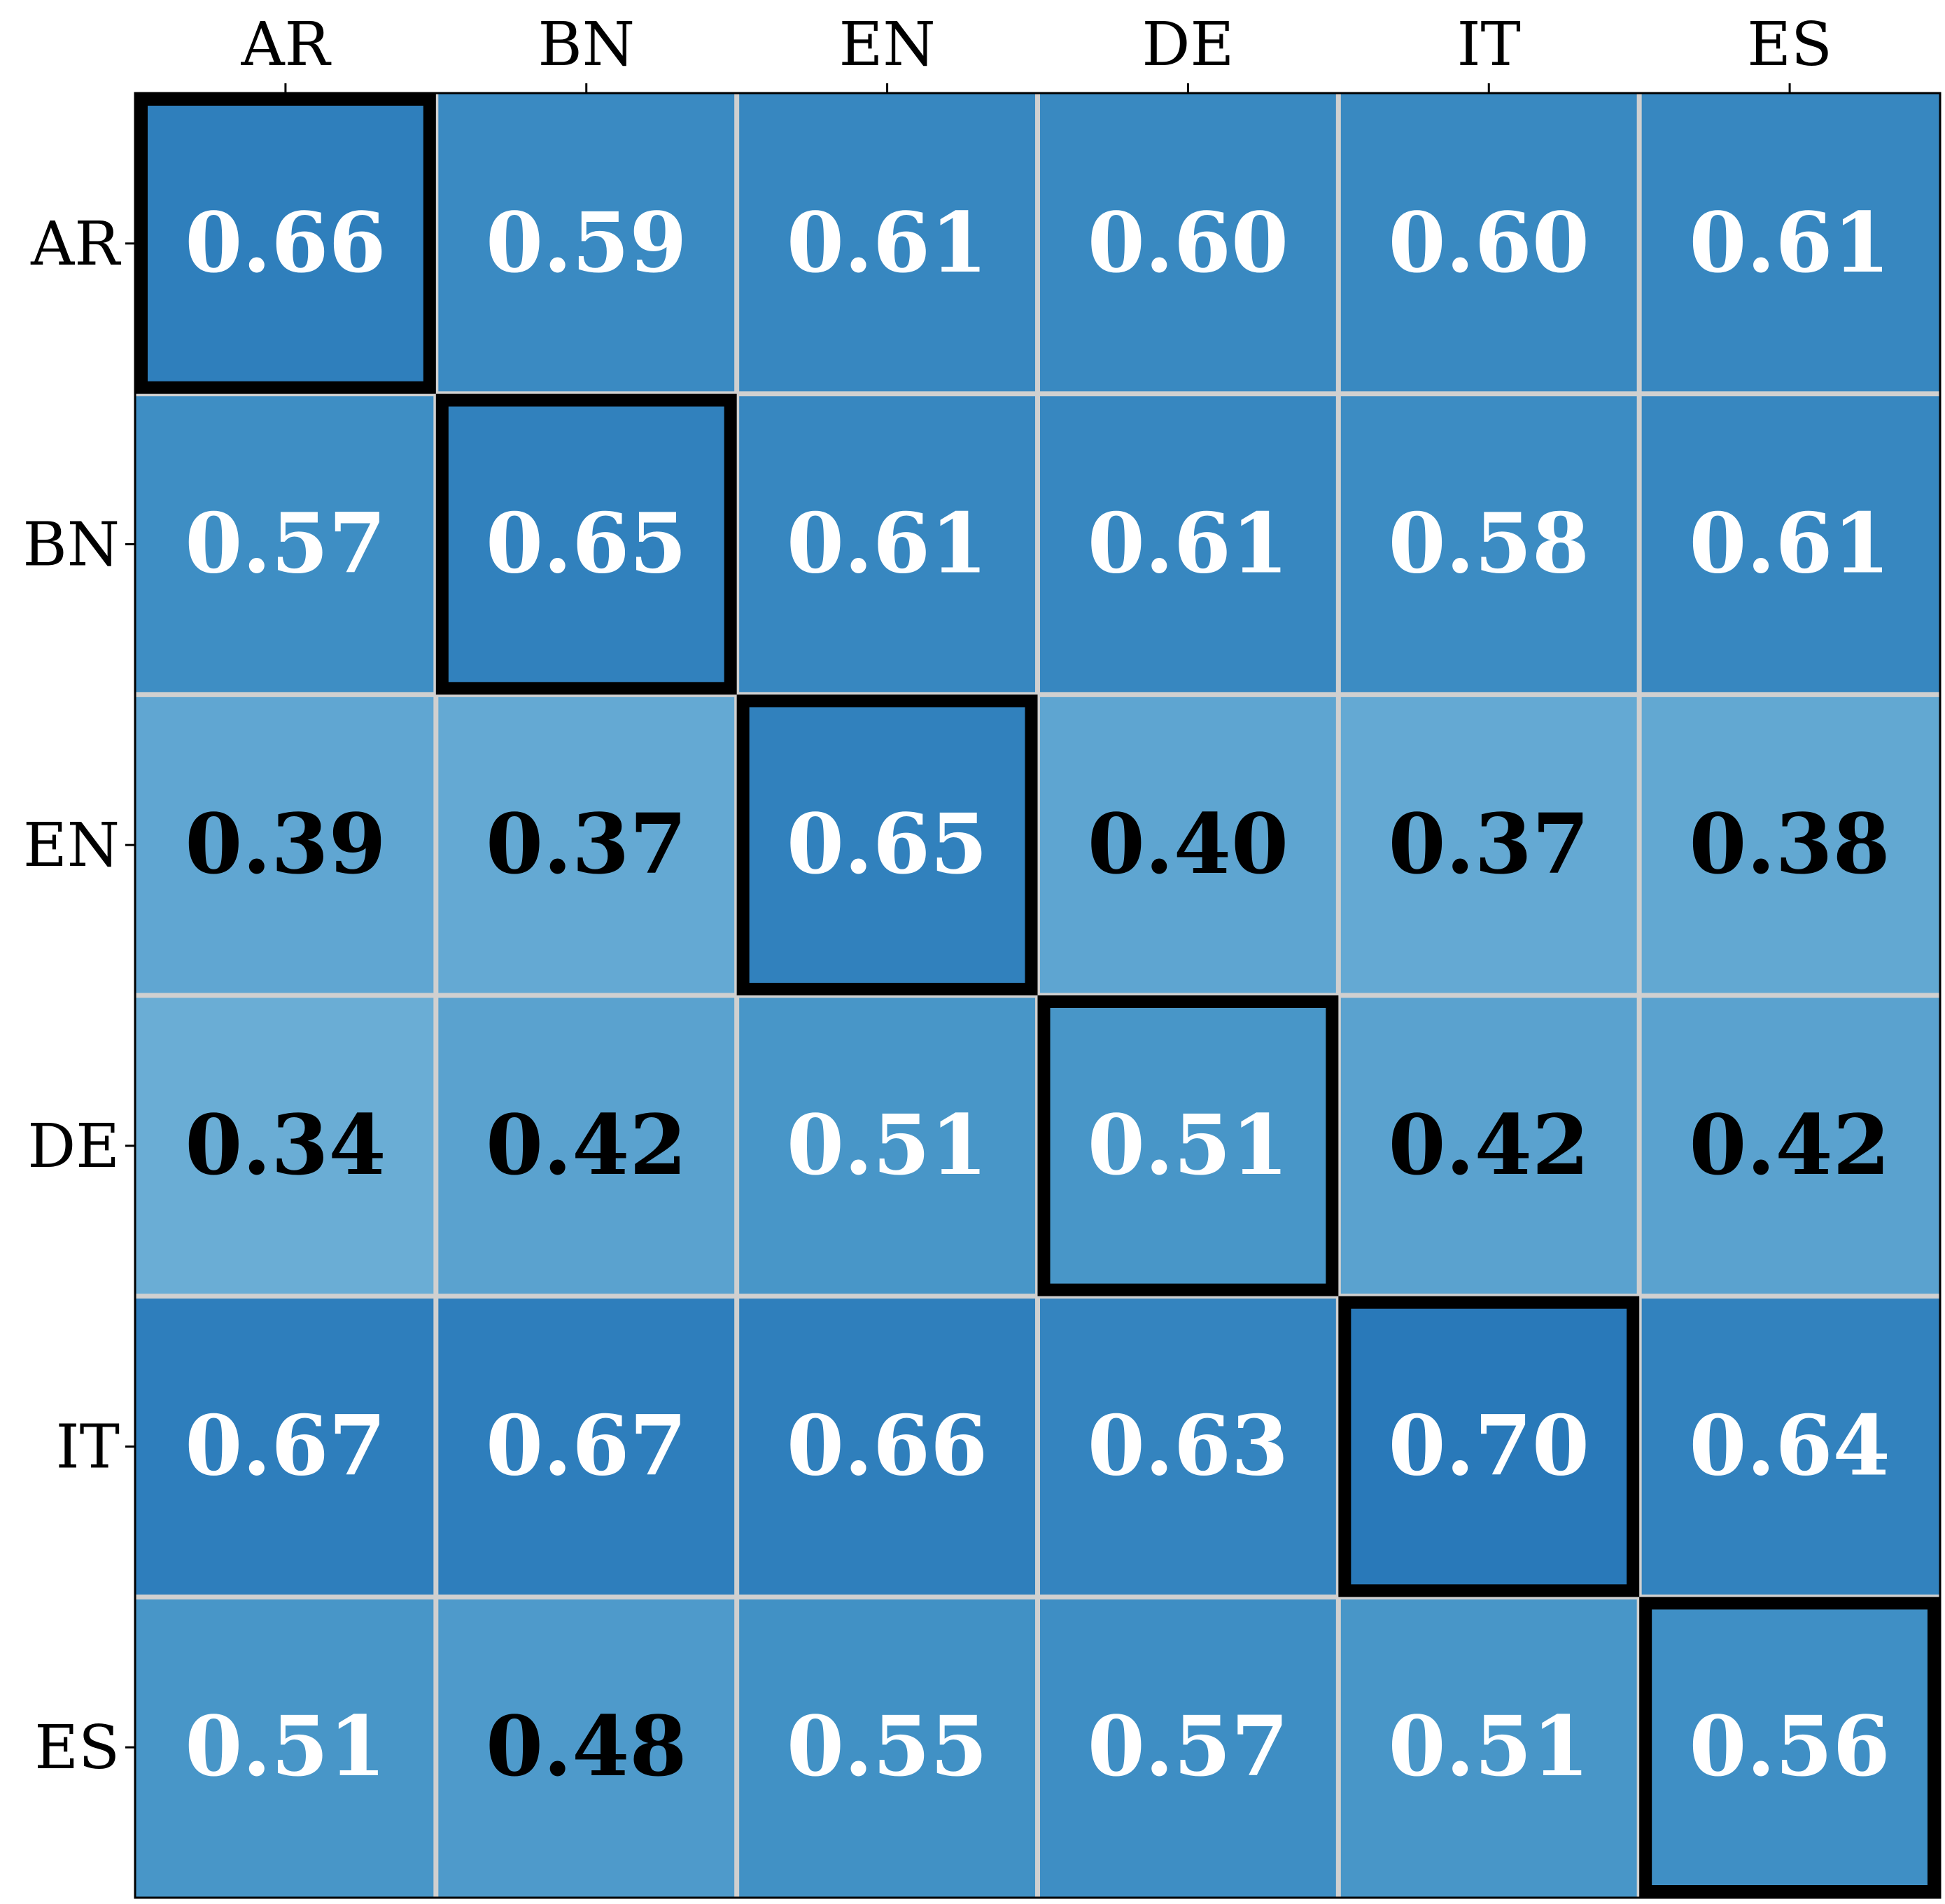 The image size is (1945, 1904). I want to click on heatmap-cell-ar-bn, so click(586, 243).